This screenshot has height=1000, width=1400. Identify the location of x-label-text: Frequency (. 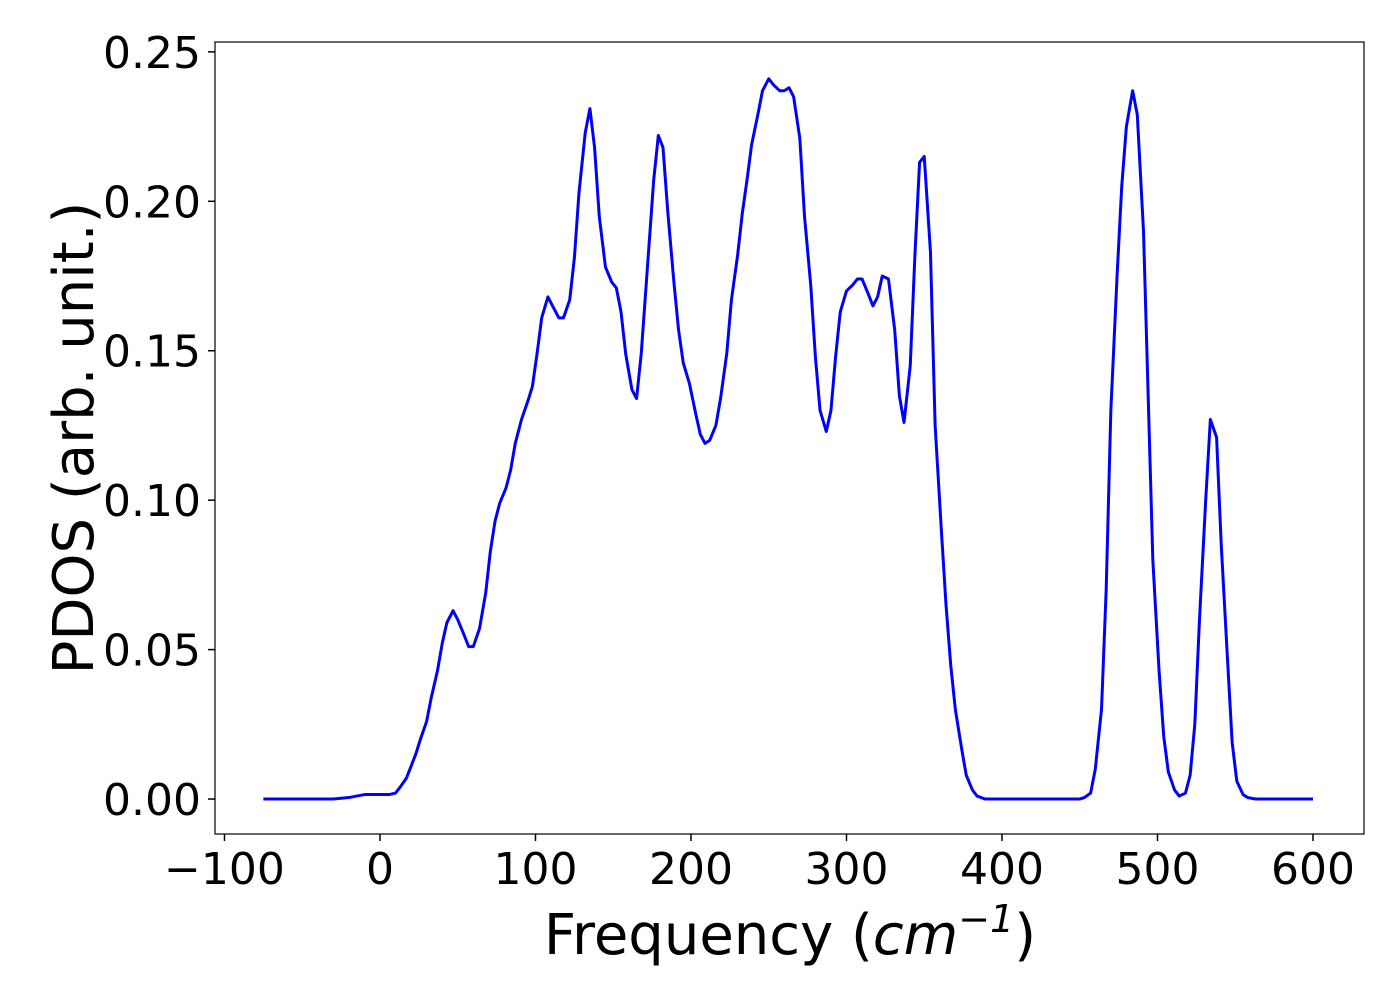
(708, 935).